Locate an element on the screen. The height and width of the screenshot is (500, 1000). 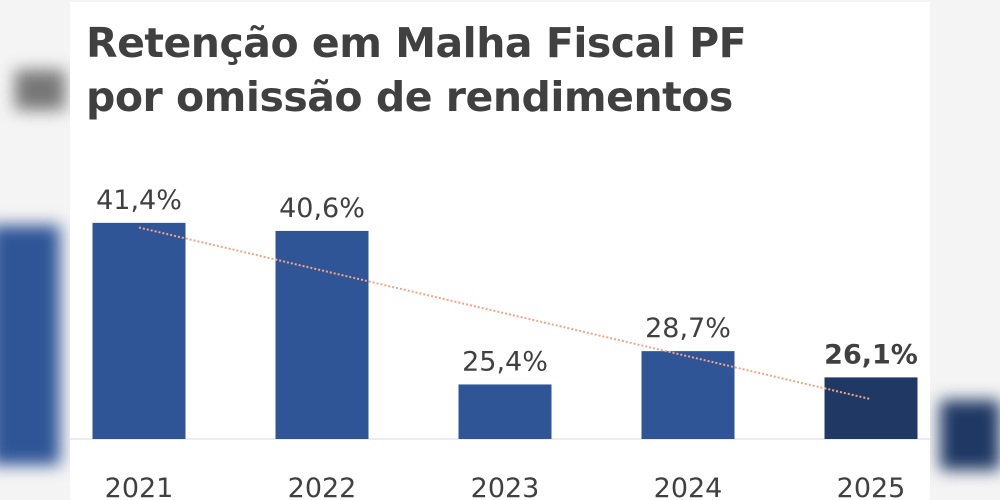
data-label-2023: 25,4% is located at coordinates (505, 361).